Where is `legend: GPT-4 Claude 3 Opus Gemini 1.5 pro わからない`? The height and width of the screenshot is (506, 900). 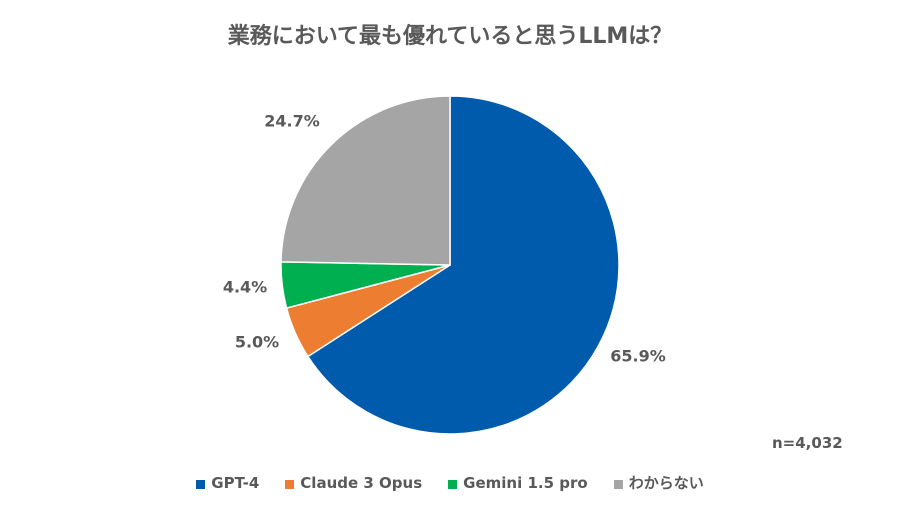 legend: GPT-4 Claude 3 Opus Gemini 1.5 pro わからない is located at coordinates (450, 482).